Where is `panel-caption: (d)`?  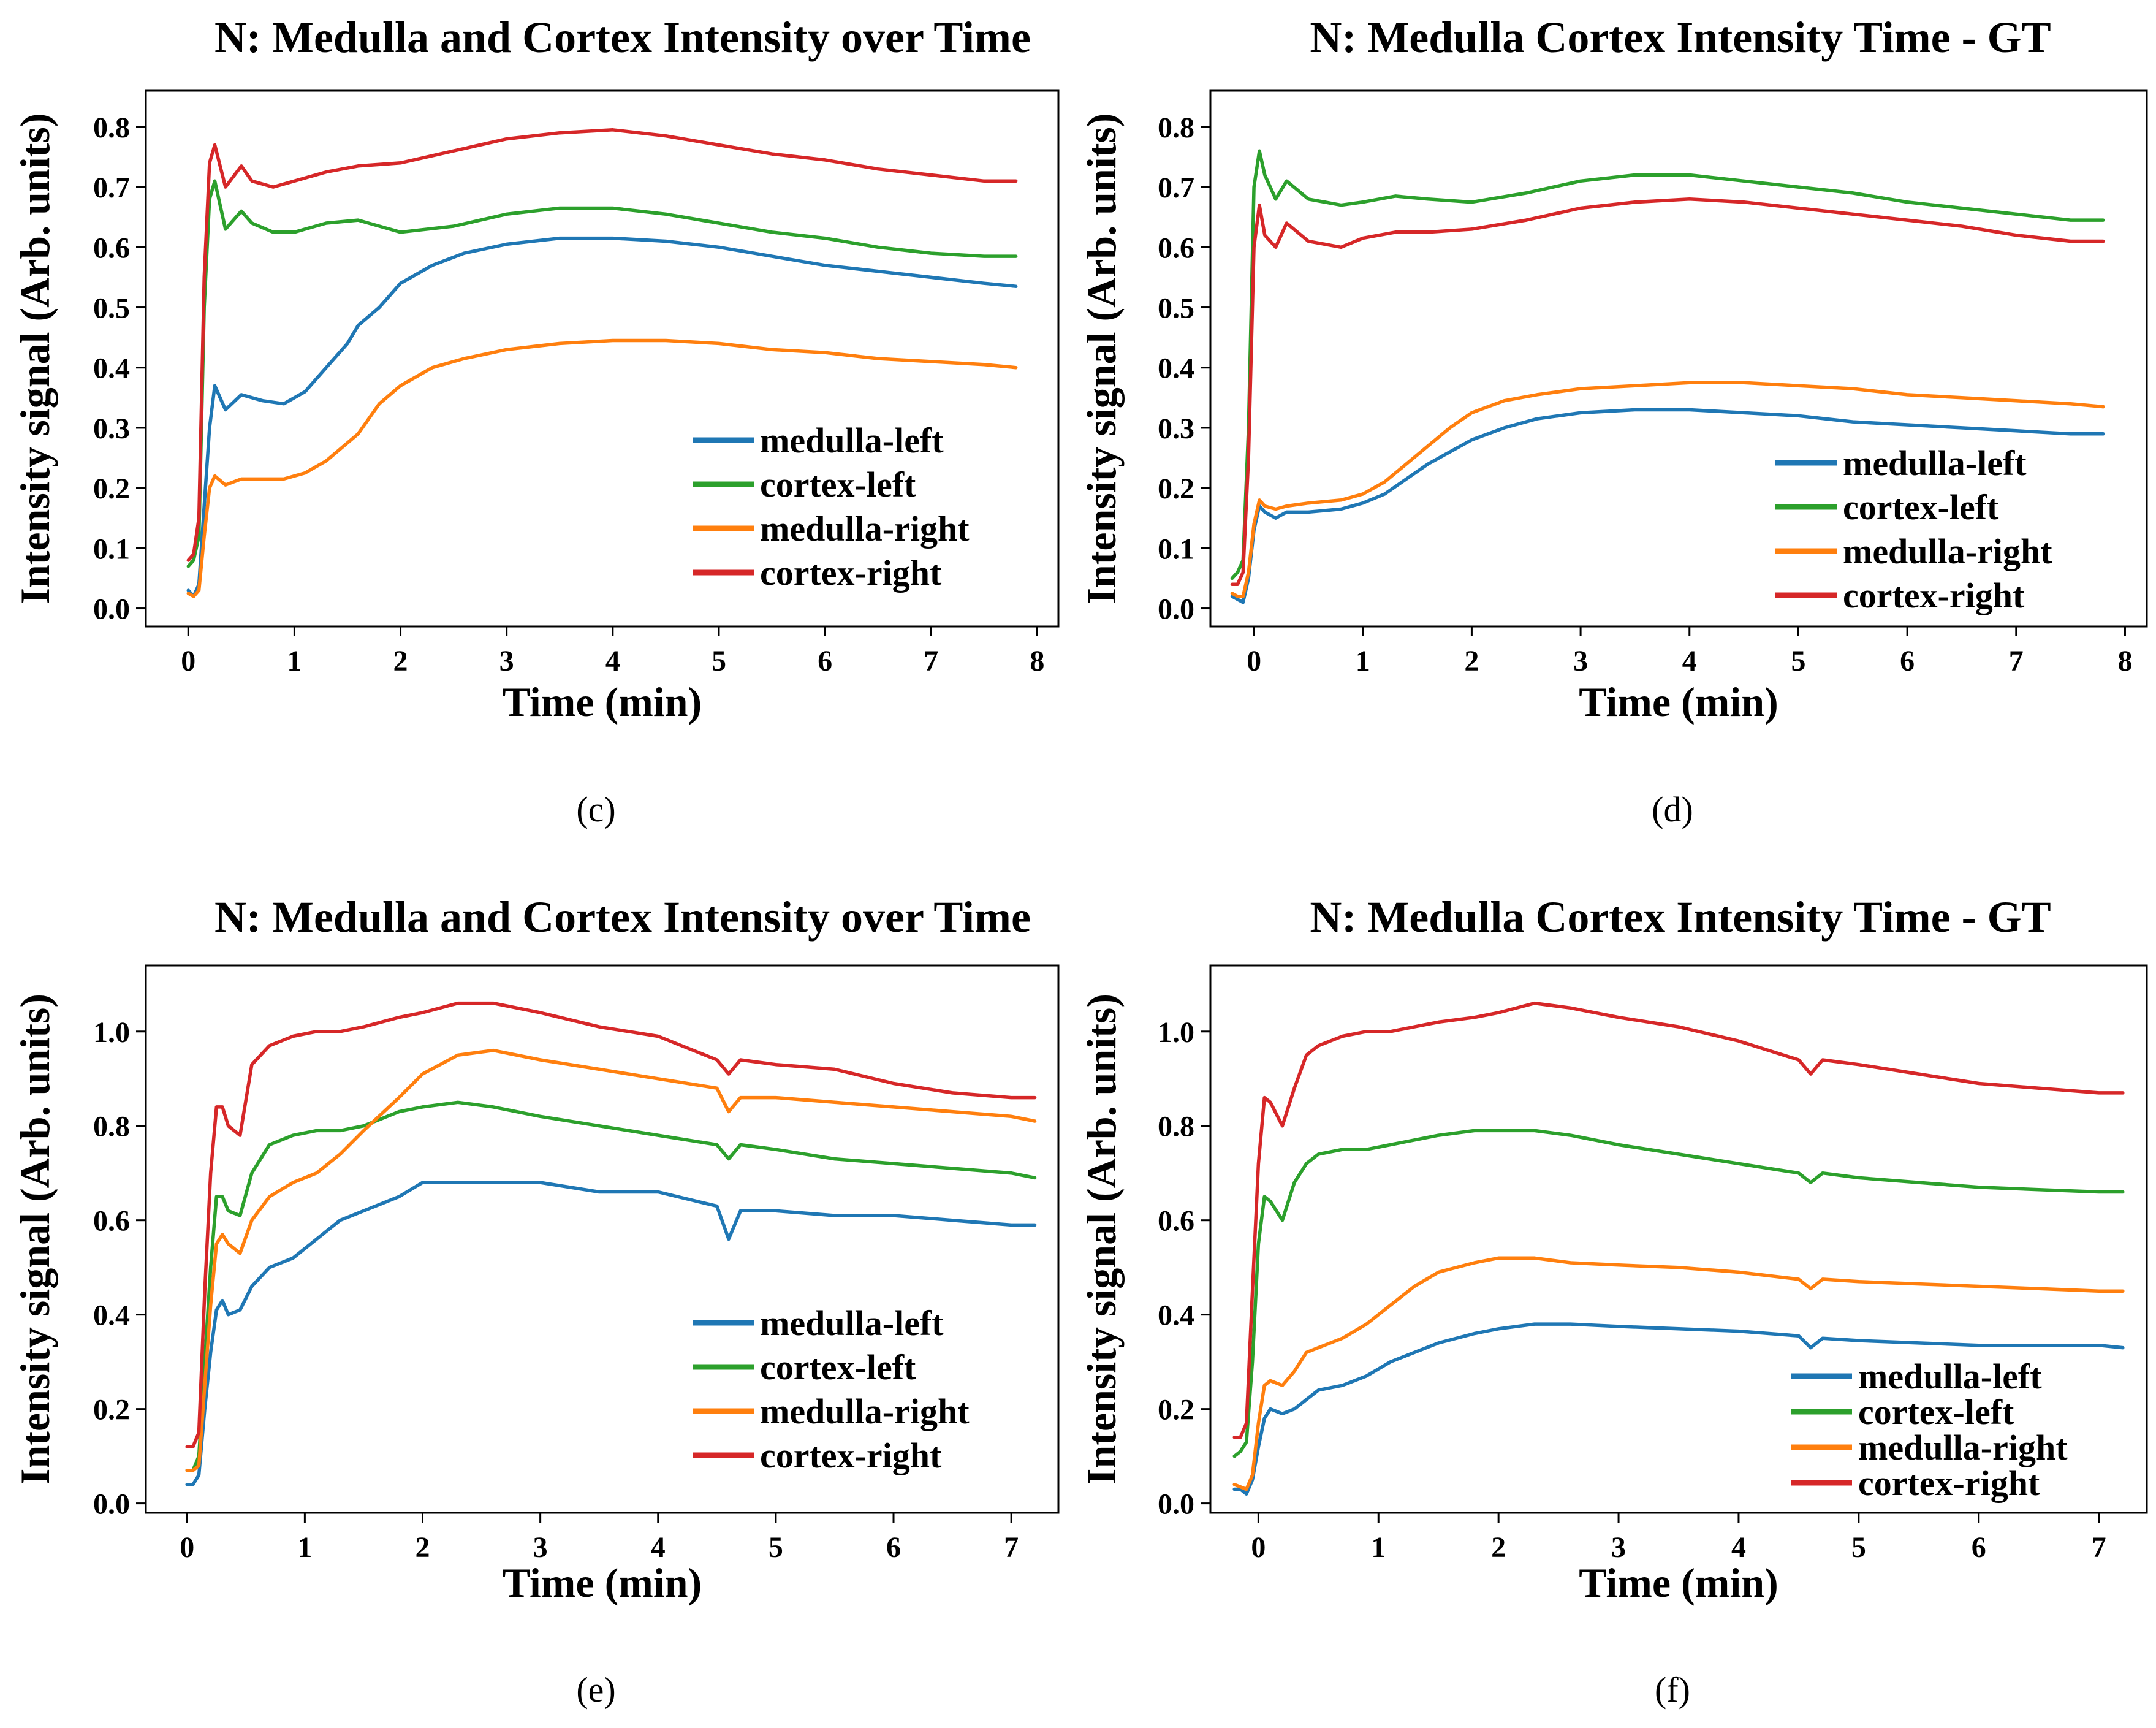
panel-caption: (d) is located at coordinates (1673, 809).